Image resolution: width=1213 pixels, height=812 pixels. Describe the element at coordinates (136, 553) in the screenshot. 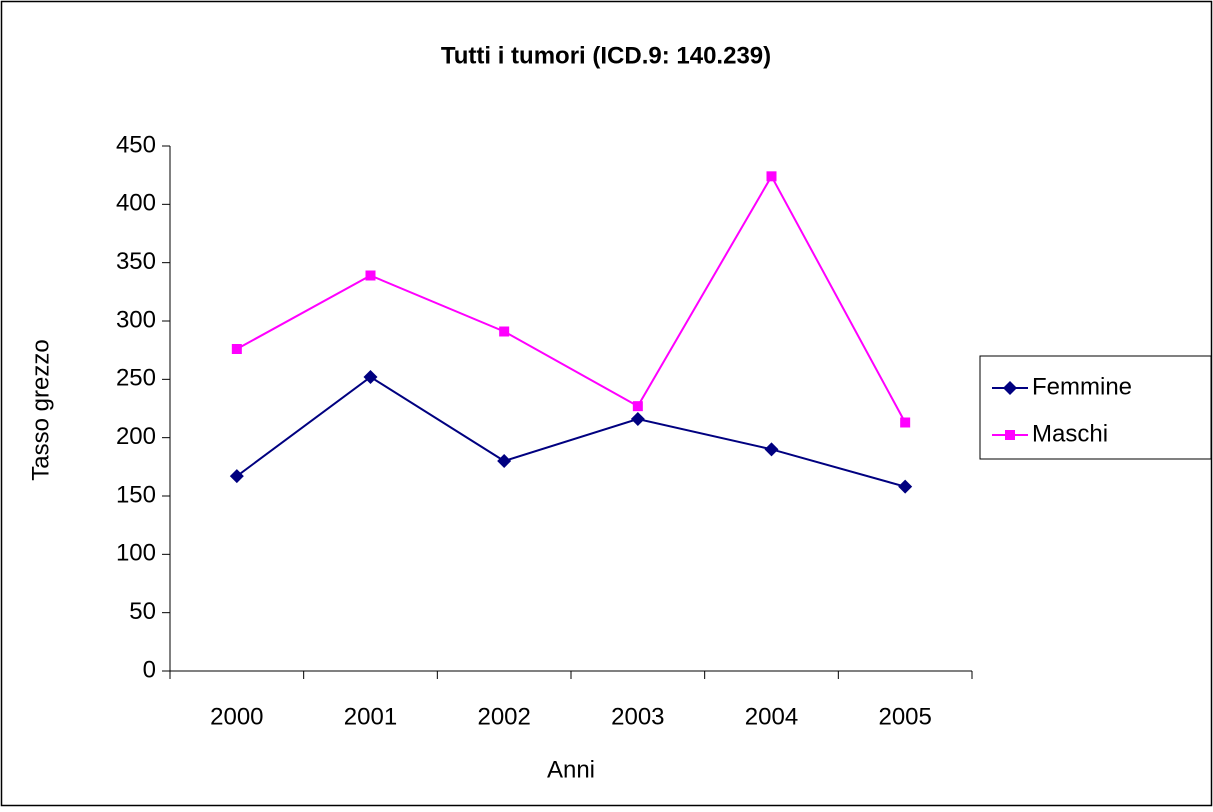

I see `y-tick-label: 100` at that location.